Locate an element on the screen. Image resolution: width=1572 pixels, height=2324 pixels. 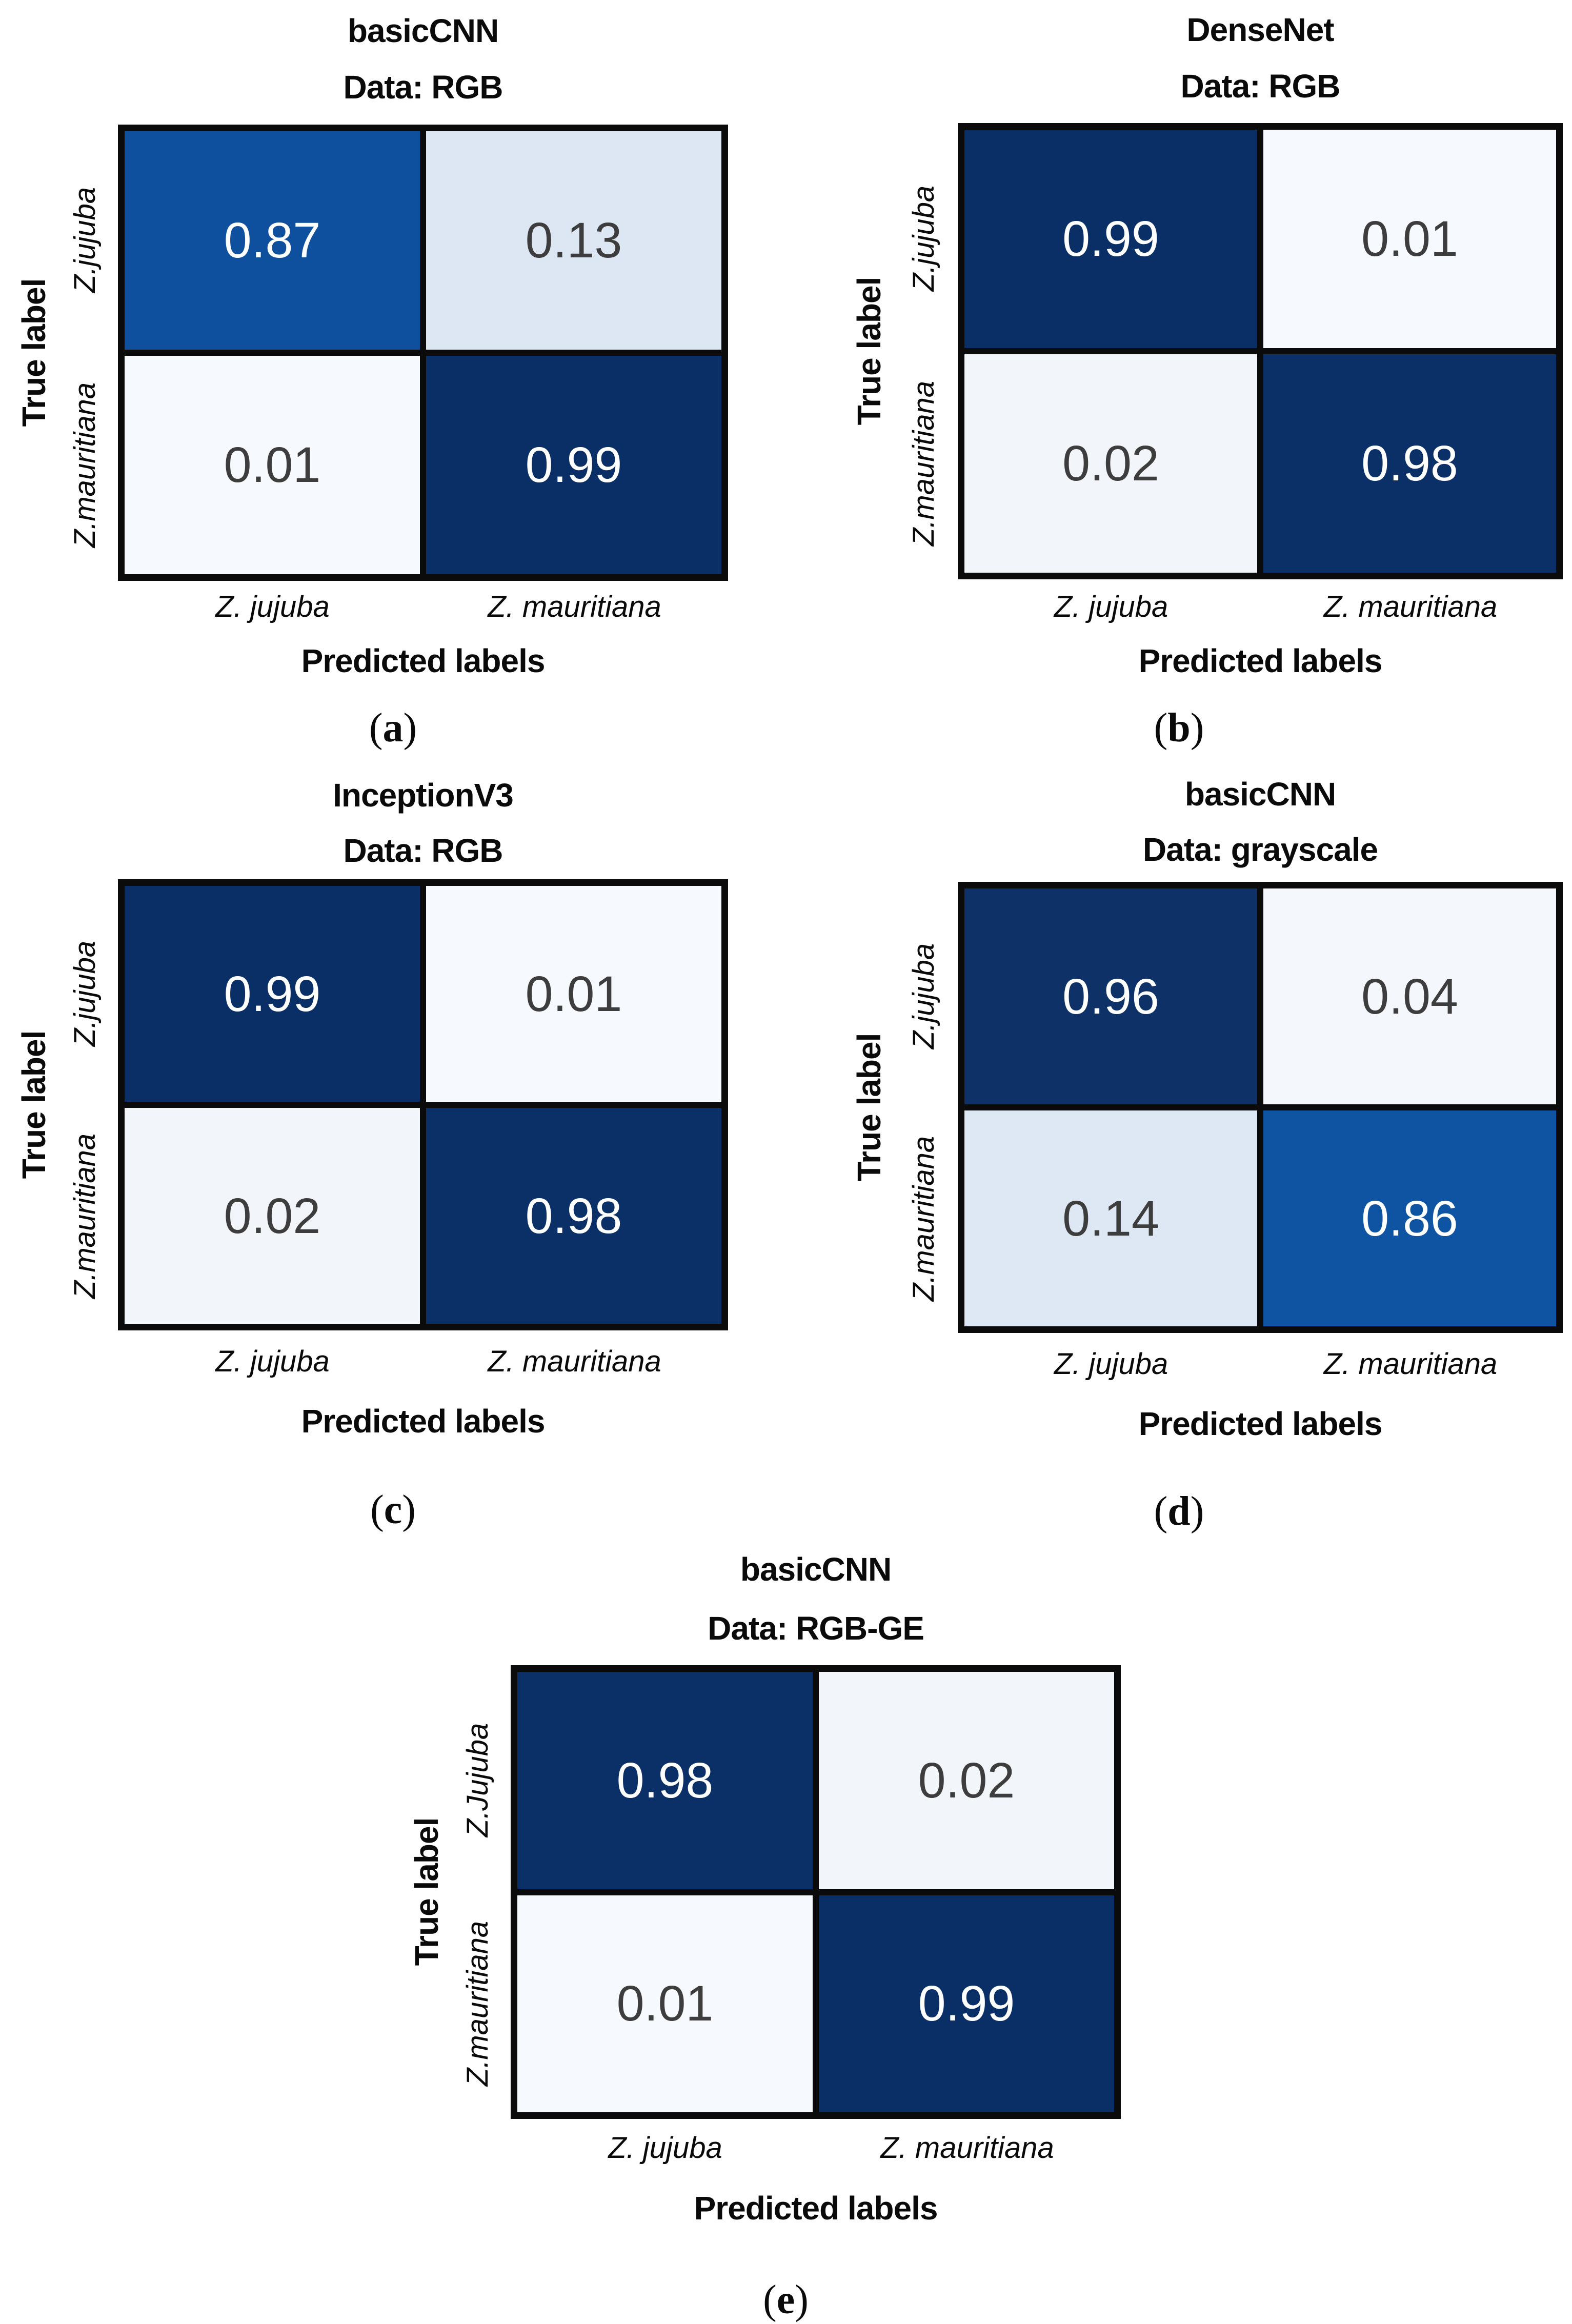
caption-letter: b is located at coordinates (1179, 728).